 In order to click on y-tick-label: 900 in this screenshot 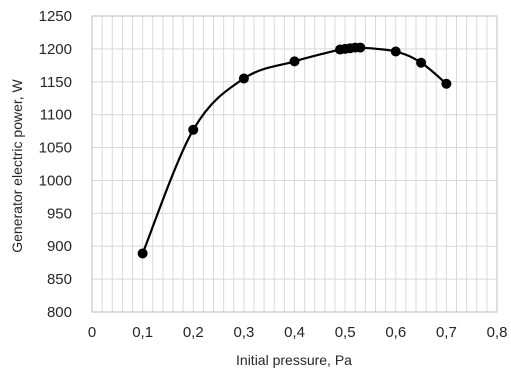, I will do `click(59, 246)`.